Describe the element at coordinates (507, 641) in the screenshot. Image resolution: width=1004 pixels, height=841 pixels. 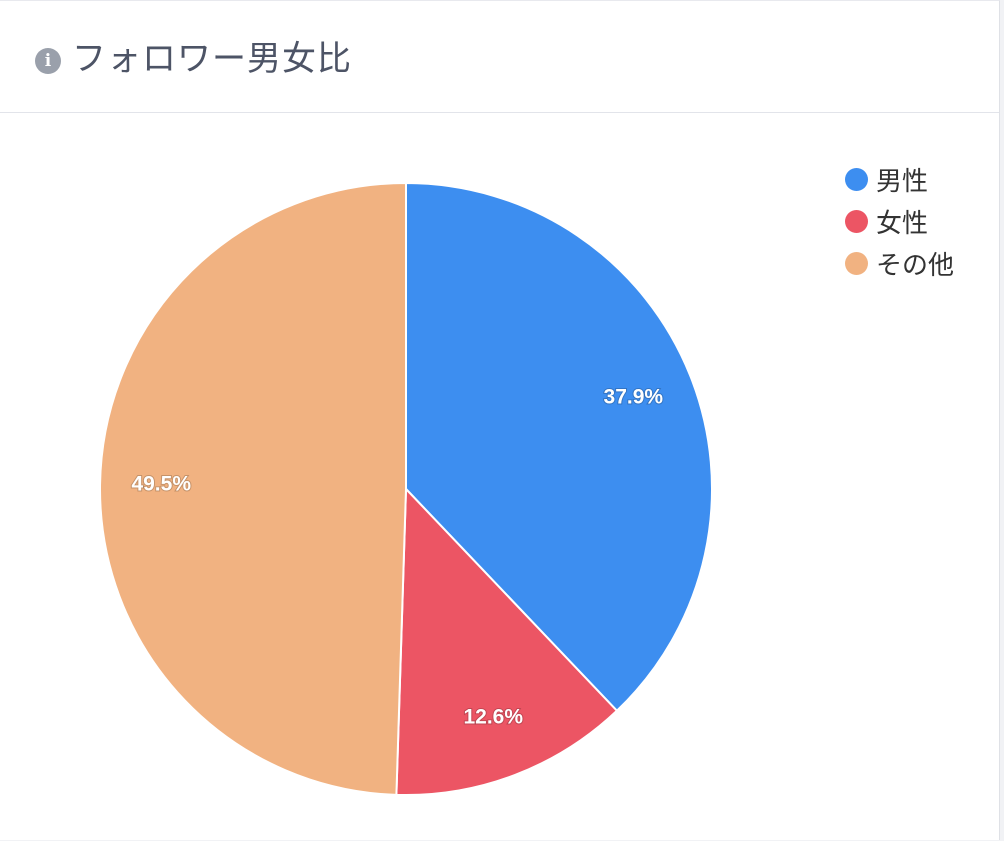
I see `pie-slice-female` at that location.